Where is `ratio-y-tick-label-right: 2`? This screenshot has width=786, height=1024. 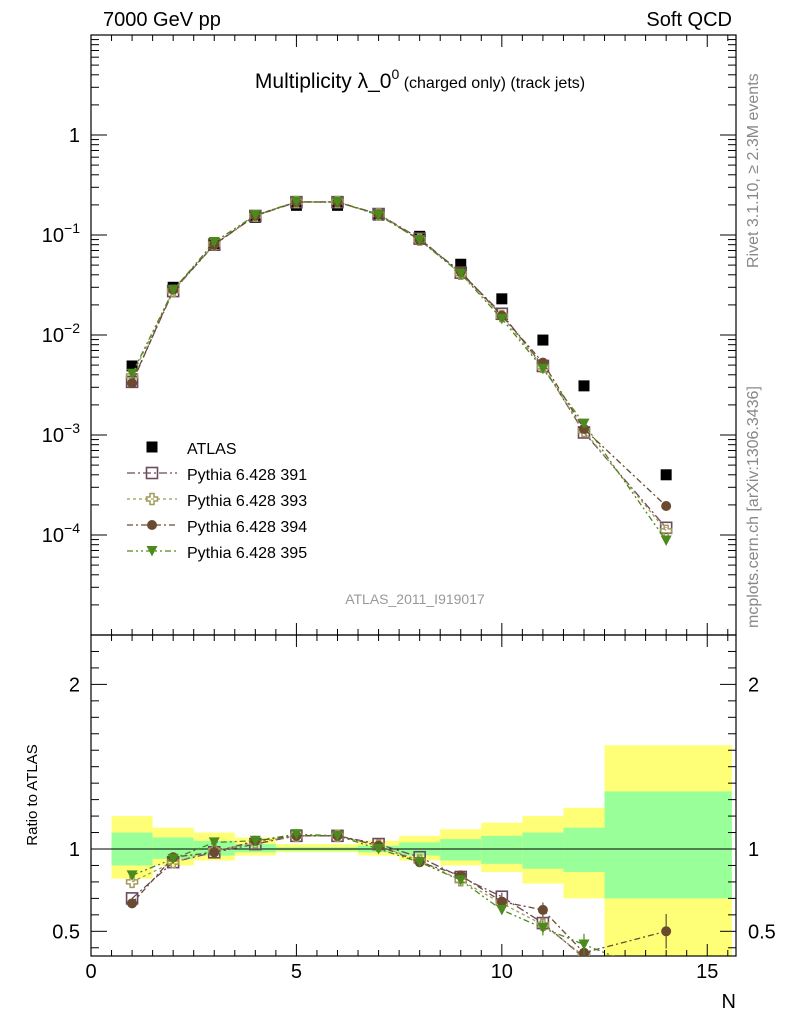 ratio-y-tick-label-right: 2 is located at coordinates (753, 685).